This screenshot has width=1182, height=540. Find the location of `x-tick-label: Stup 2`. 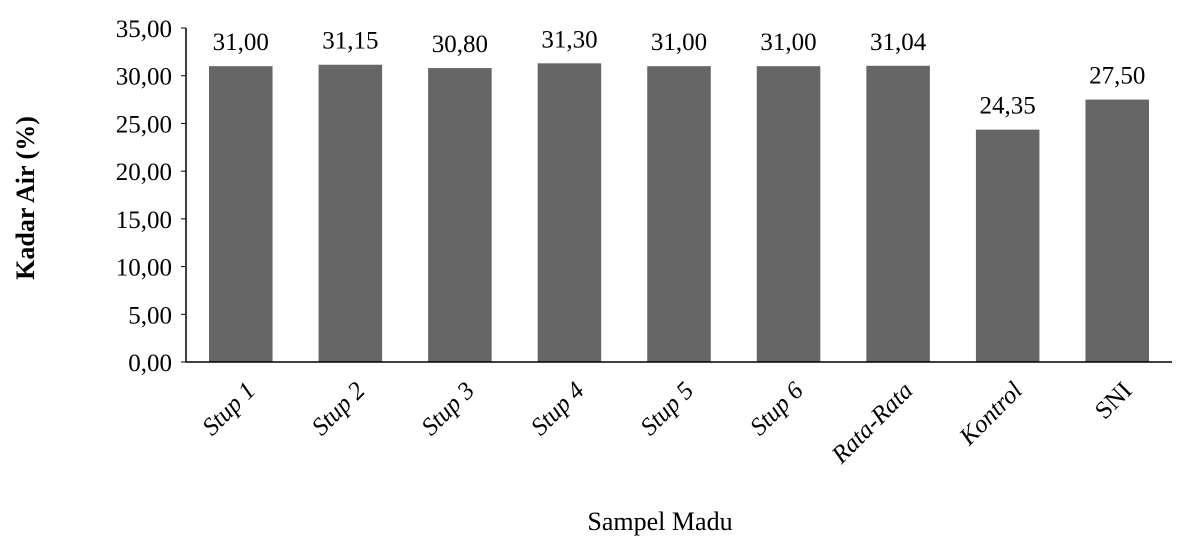

x-tick-label: Stup 2 is located at coordinates (339, 409).